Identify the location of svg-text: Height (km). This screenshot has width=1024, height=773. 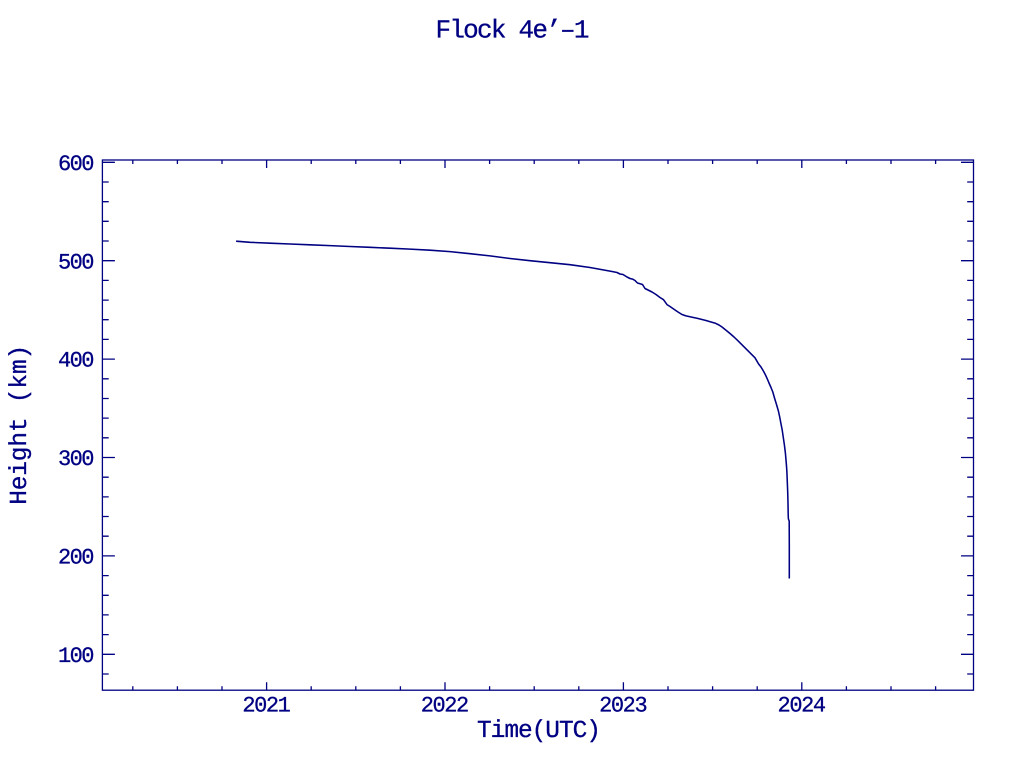
(20, 425).